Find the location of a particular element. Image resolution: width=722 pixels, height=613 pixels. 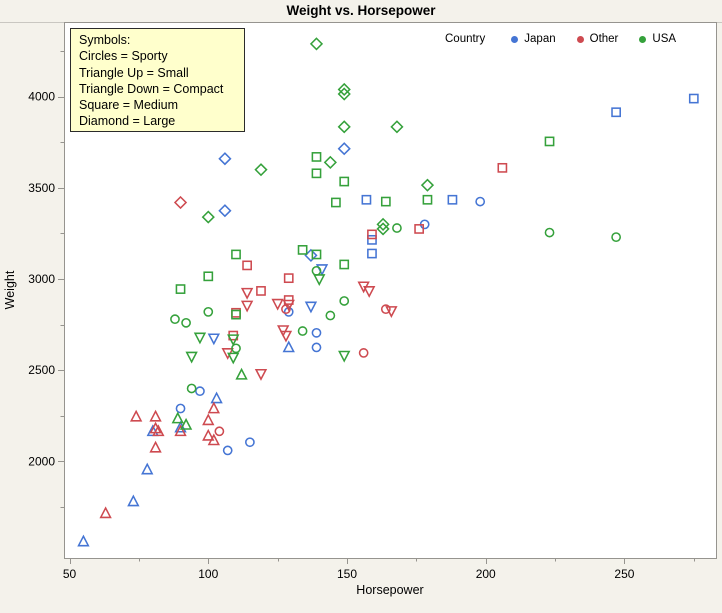

legend-item-japan: Japan is located at coordinates (533, 39).